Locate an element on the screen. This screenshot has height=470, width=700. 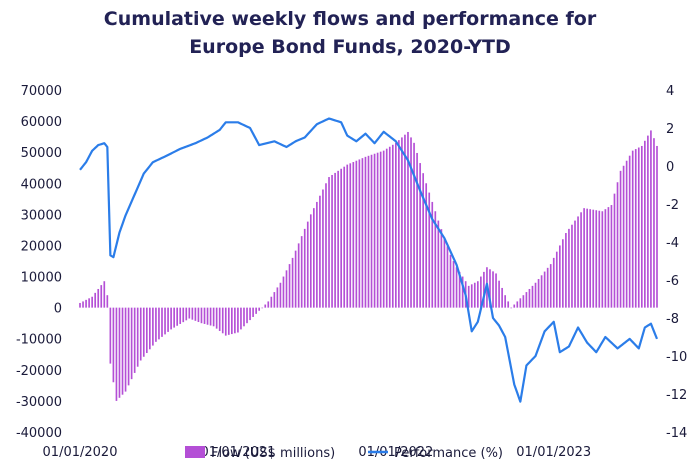
y-right-tick-label: 0 is located at coordinates (670, 167).